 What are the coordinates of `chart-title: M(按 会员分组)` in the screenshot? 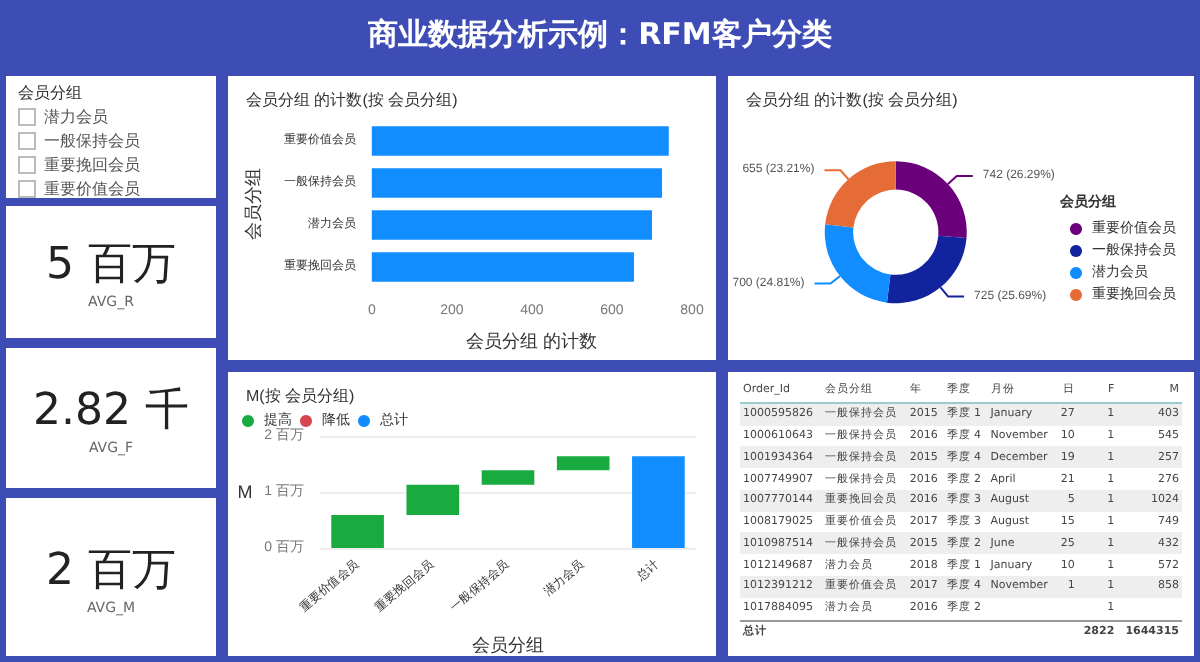 It's located at (301, 396).